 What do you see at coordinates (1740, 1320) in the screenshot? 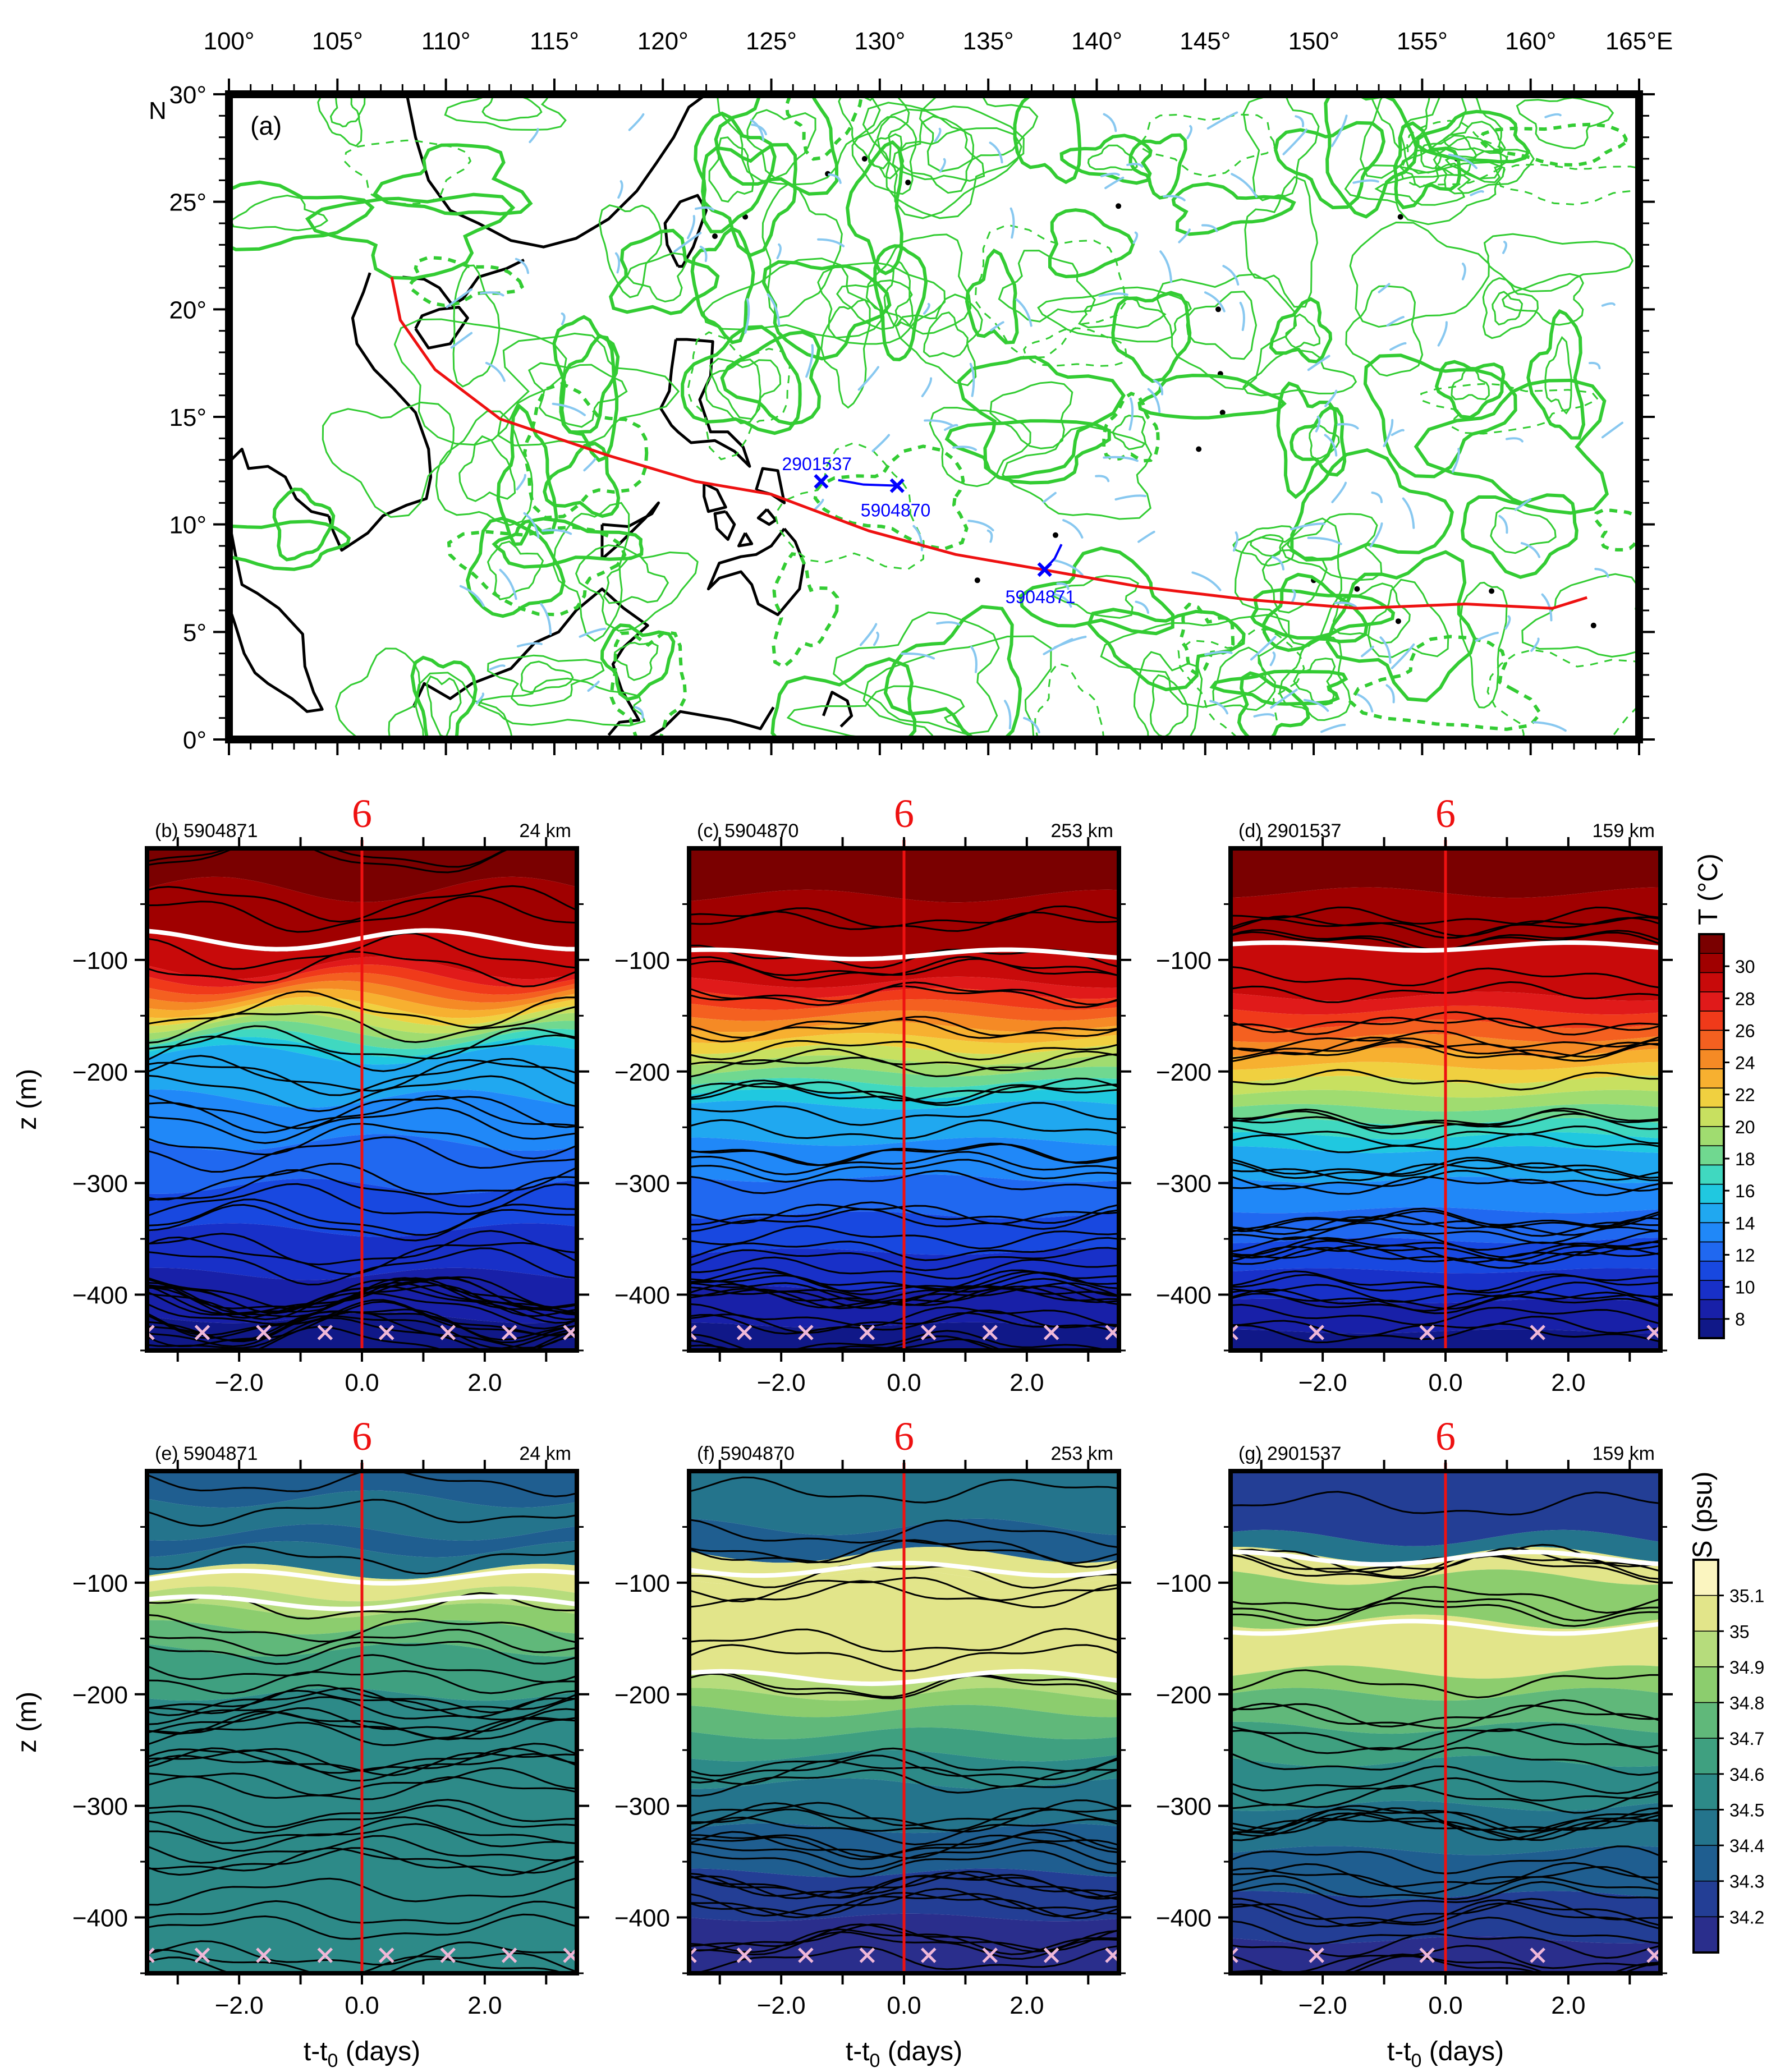
I see `colorbar-label: 8` at bounding box center [1740, 1320].